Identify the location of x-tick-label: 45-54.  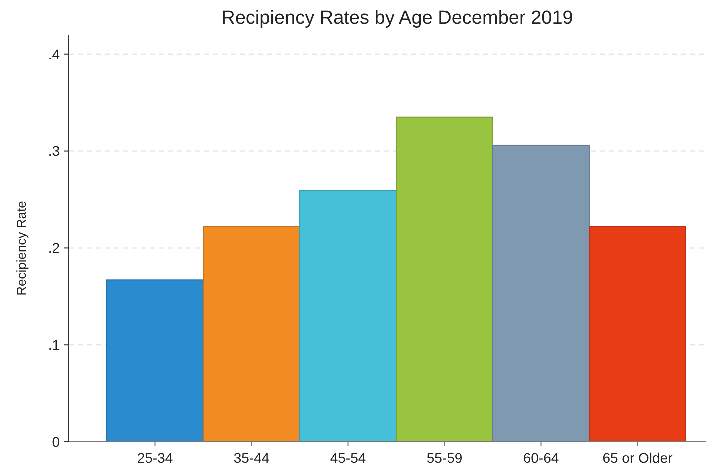
(348, 458).